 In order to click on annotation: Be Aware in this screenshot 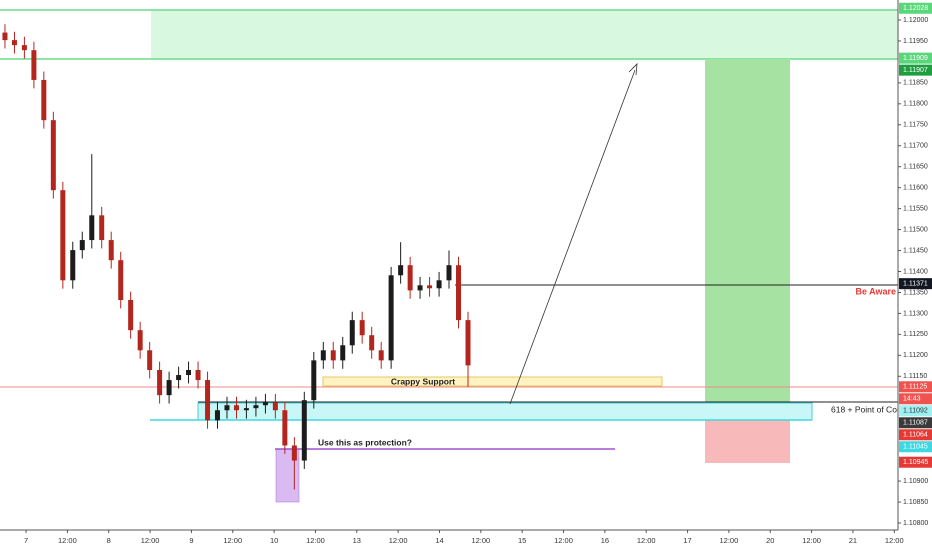, I will do `click(875, 291)`.